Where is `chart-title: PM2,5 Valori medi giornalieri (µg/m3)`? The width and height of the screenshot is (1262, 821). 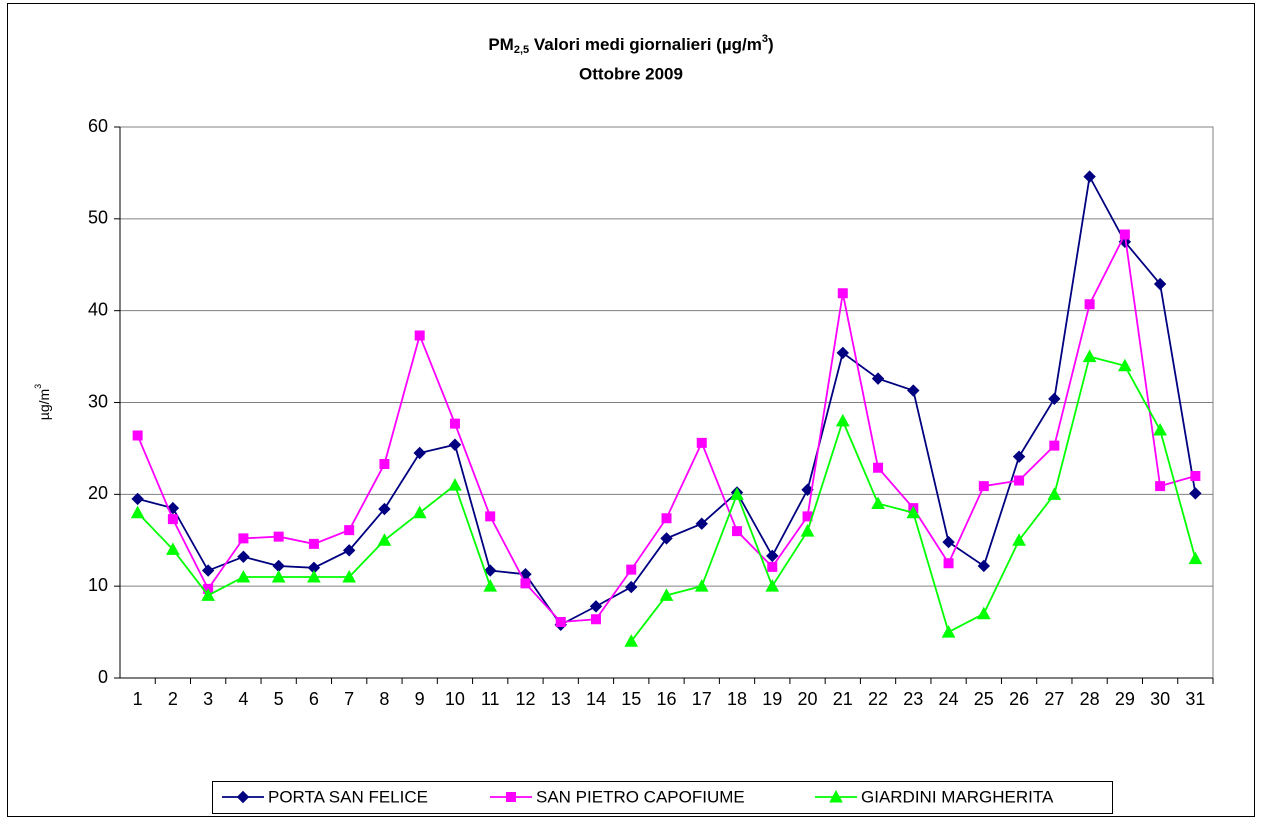 chart-title: PM2,5 Valori medi giornalieri (µg/m3) is located at coordinates (630, 44).